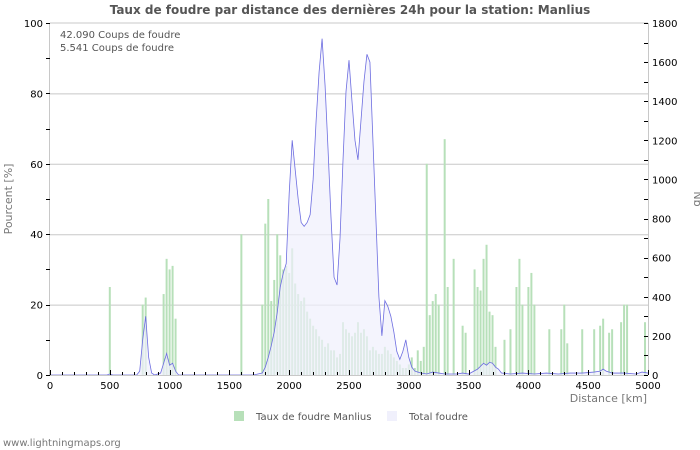 This screenshot has width=700, height=450. What do you see at coordinates (664, 180) in the screenshot?
I see `y-right-tick-label: 1000` at bounding box center [664, 180].